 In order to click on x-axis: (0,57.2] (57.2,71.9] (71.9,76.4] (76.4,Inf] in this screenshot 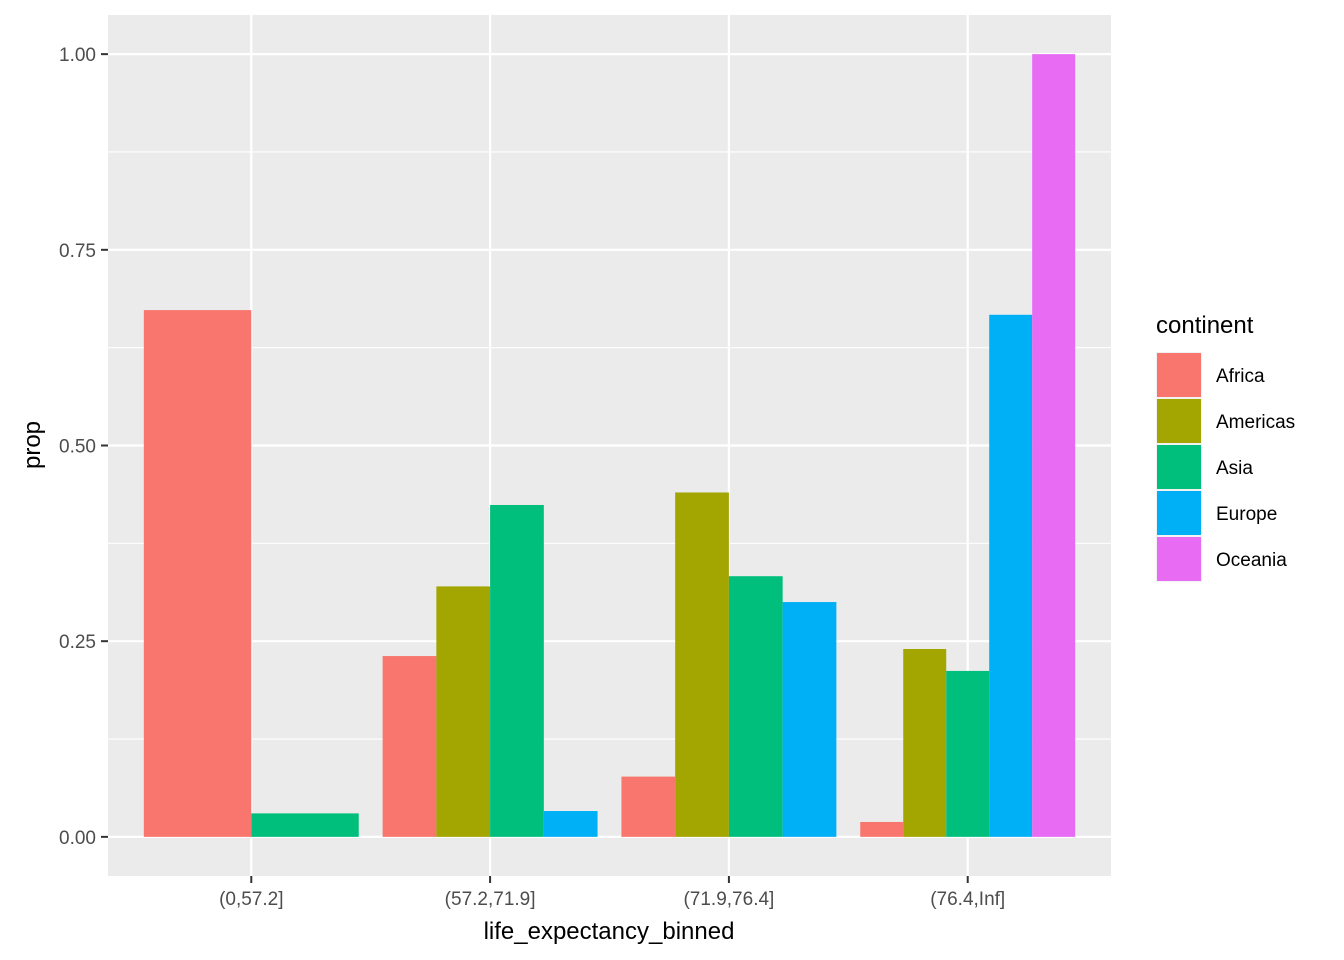, I will do `click(612, 893)`.